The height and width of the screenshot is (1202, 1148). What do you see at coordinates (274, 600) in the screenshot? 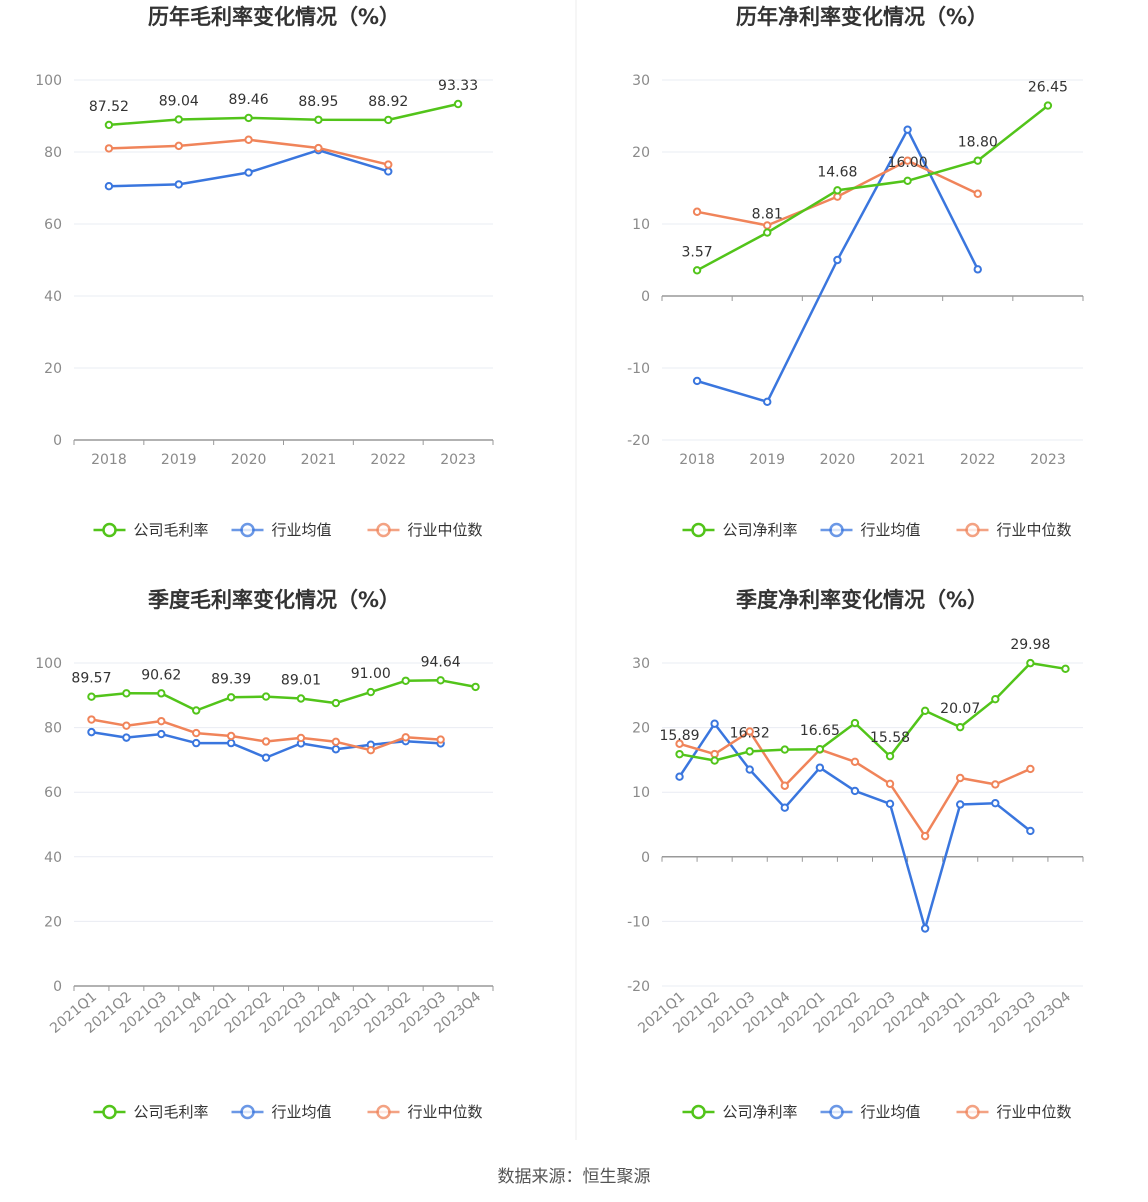
I see `chart-title: 季度毛利率变化情况（%）` at bounding box center [274, 600].